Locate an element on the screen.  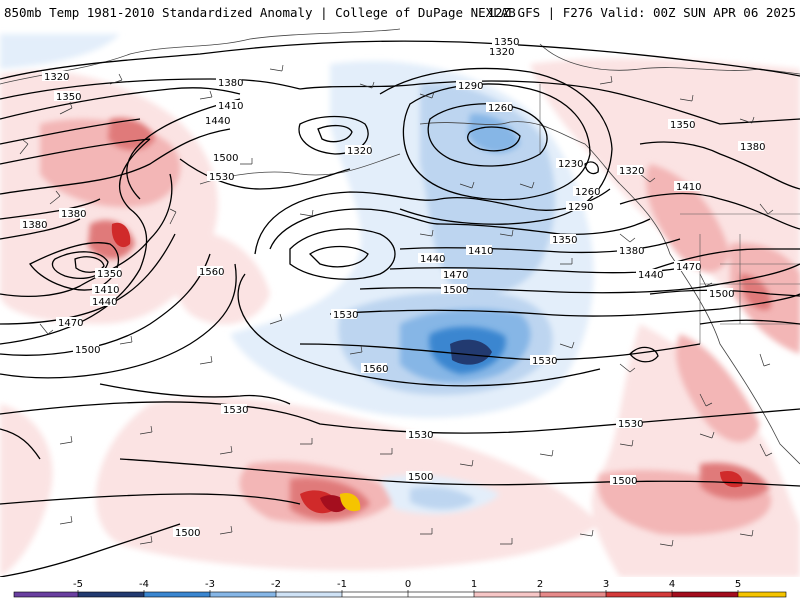
legend-tick-label: 2 is located at coordinates (540, 584).